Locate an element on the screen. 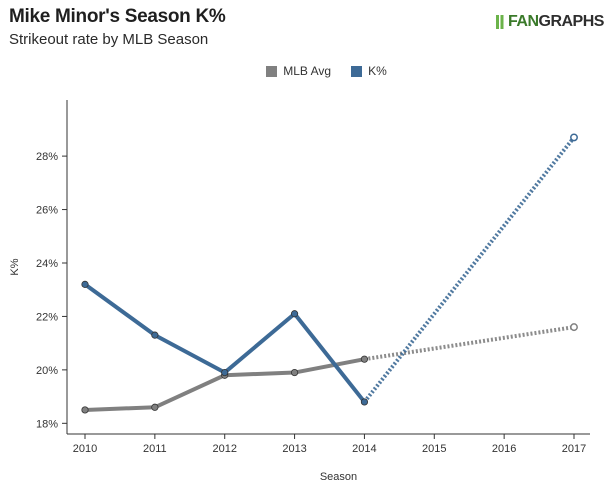 This screenshot has height=494, width=613. y-axis-title: K% is located at coordinates (15, 266).